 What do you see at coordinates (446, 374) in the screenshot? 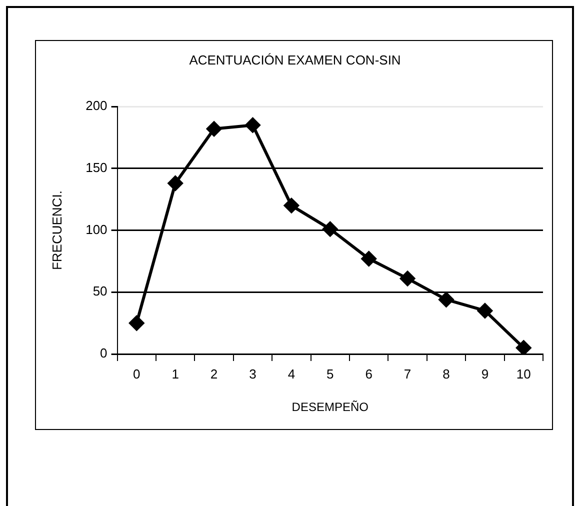
I see `x-tick-label: 8` at bounding box center [446, 374].